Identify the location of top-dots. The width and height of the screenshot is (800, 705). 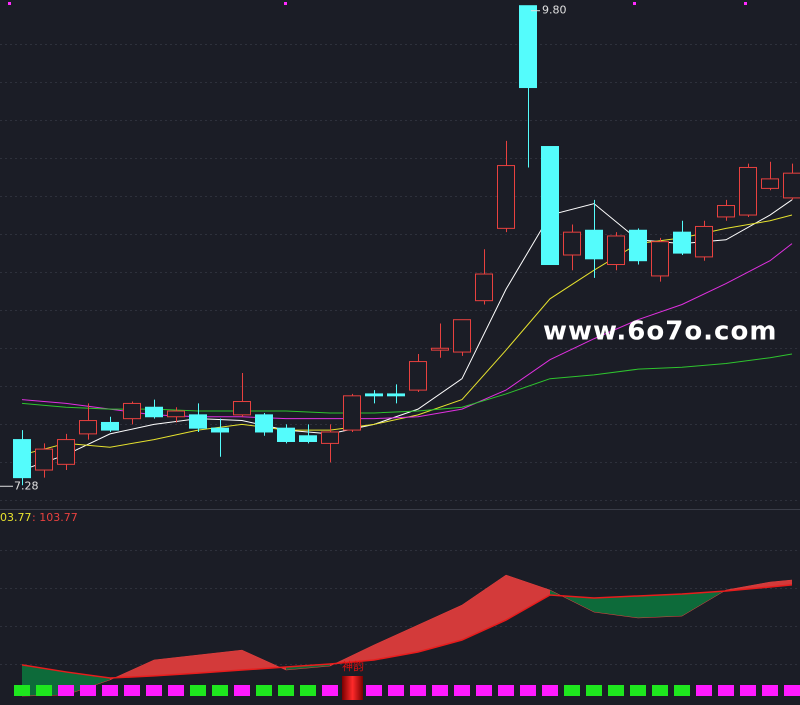
(377, 3).